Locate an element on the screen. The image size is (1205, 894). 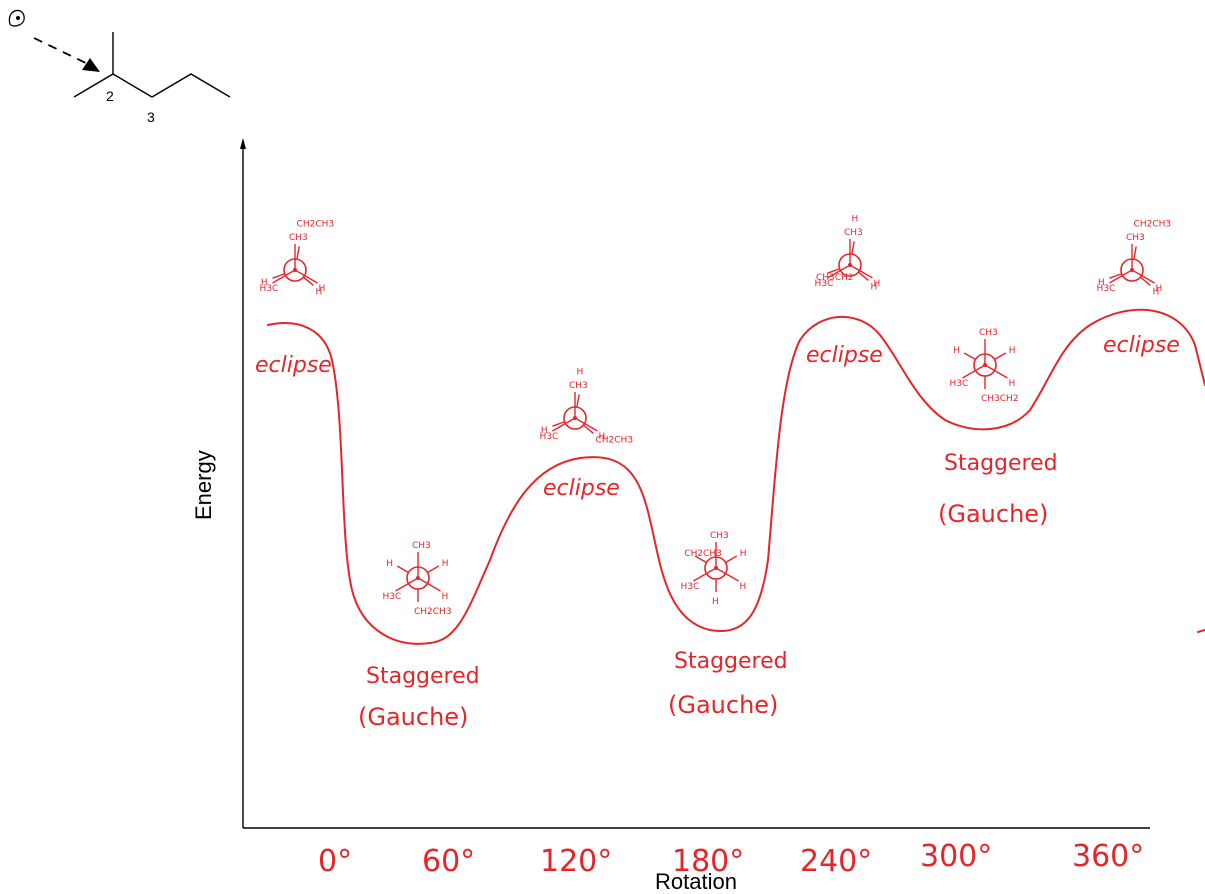
label-eclipse-360: eclipse is located at coordinates (1141, 345).